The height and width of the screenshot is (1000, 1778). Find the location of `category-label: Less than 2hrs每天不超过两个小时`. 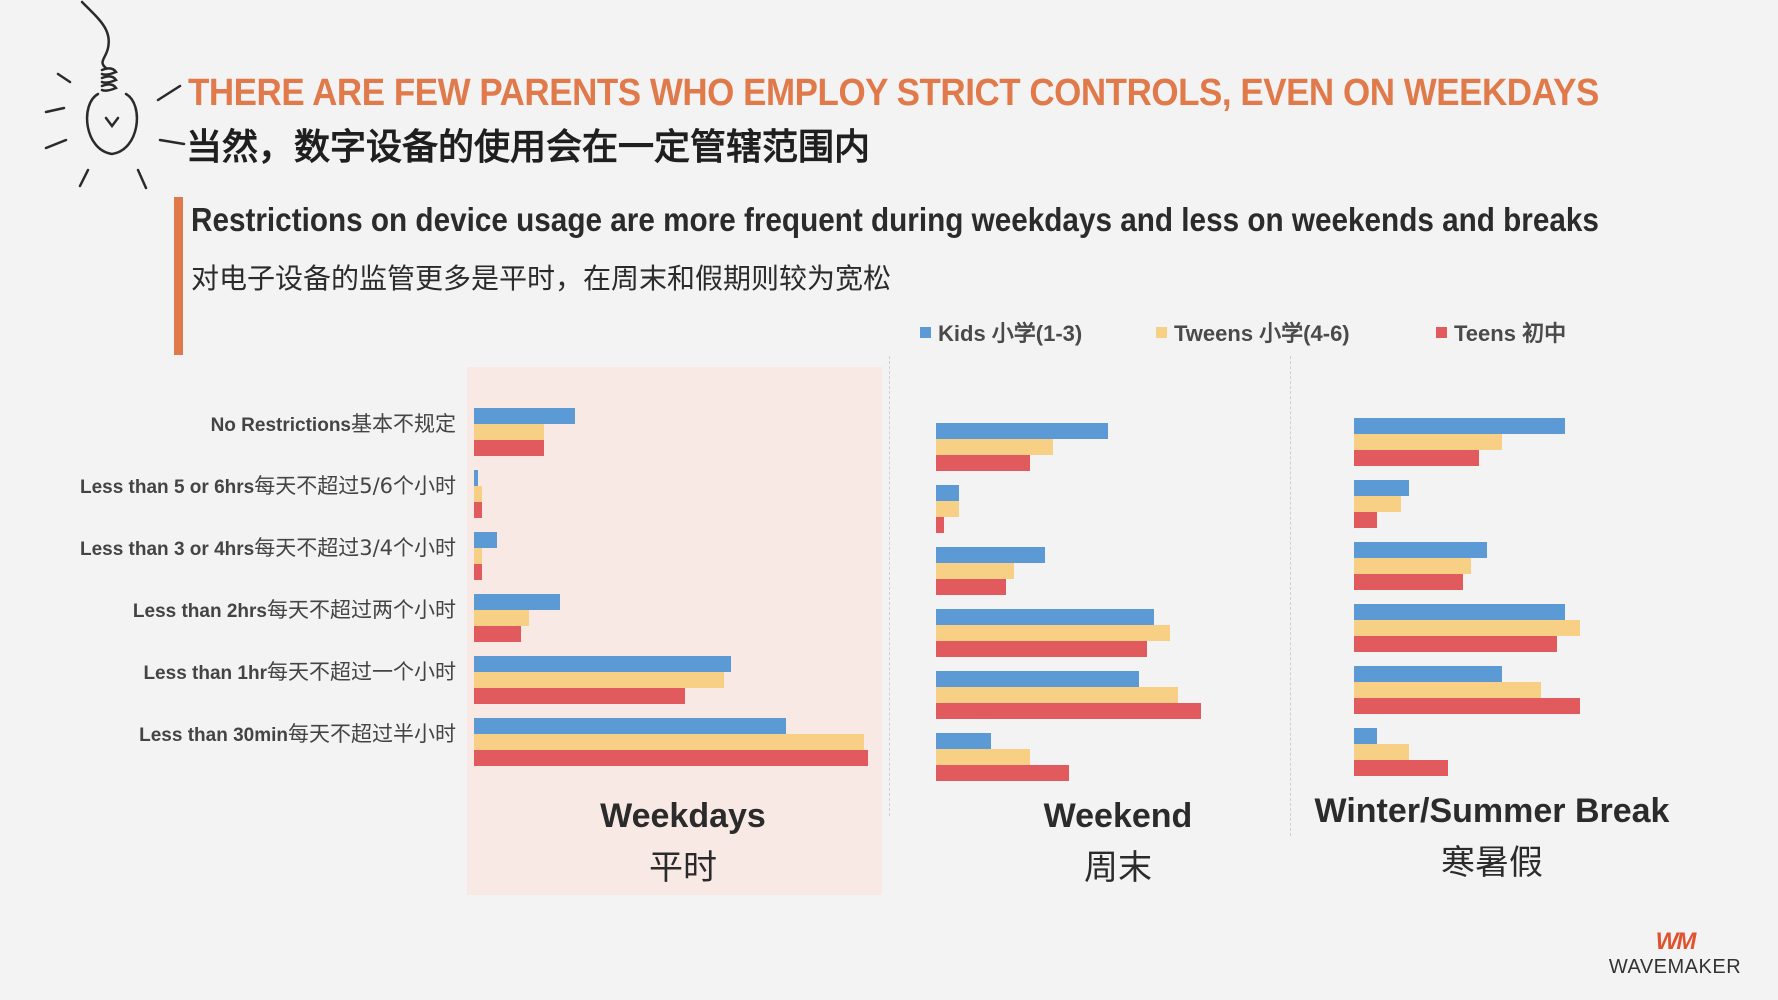

category-label: Less than 2hrs每天不超过两个小时 is located at coordinates (294, 610).